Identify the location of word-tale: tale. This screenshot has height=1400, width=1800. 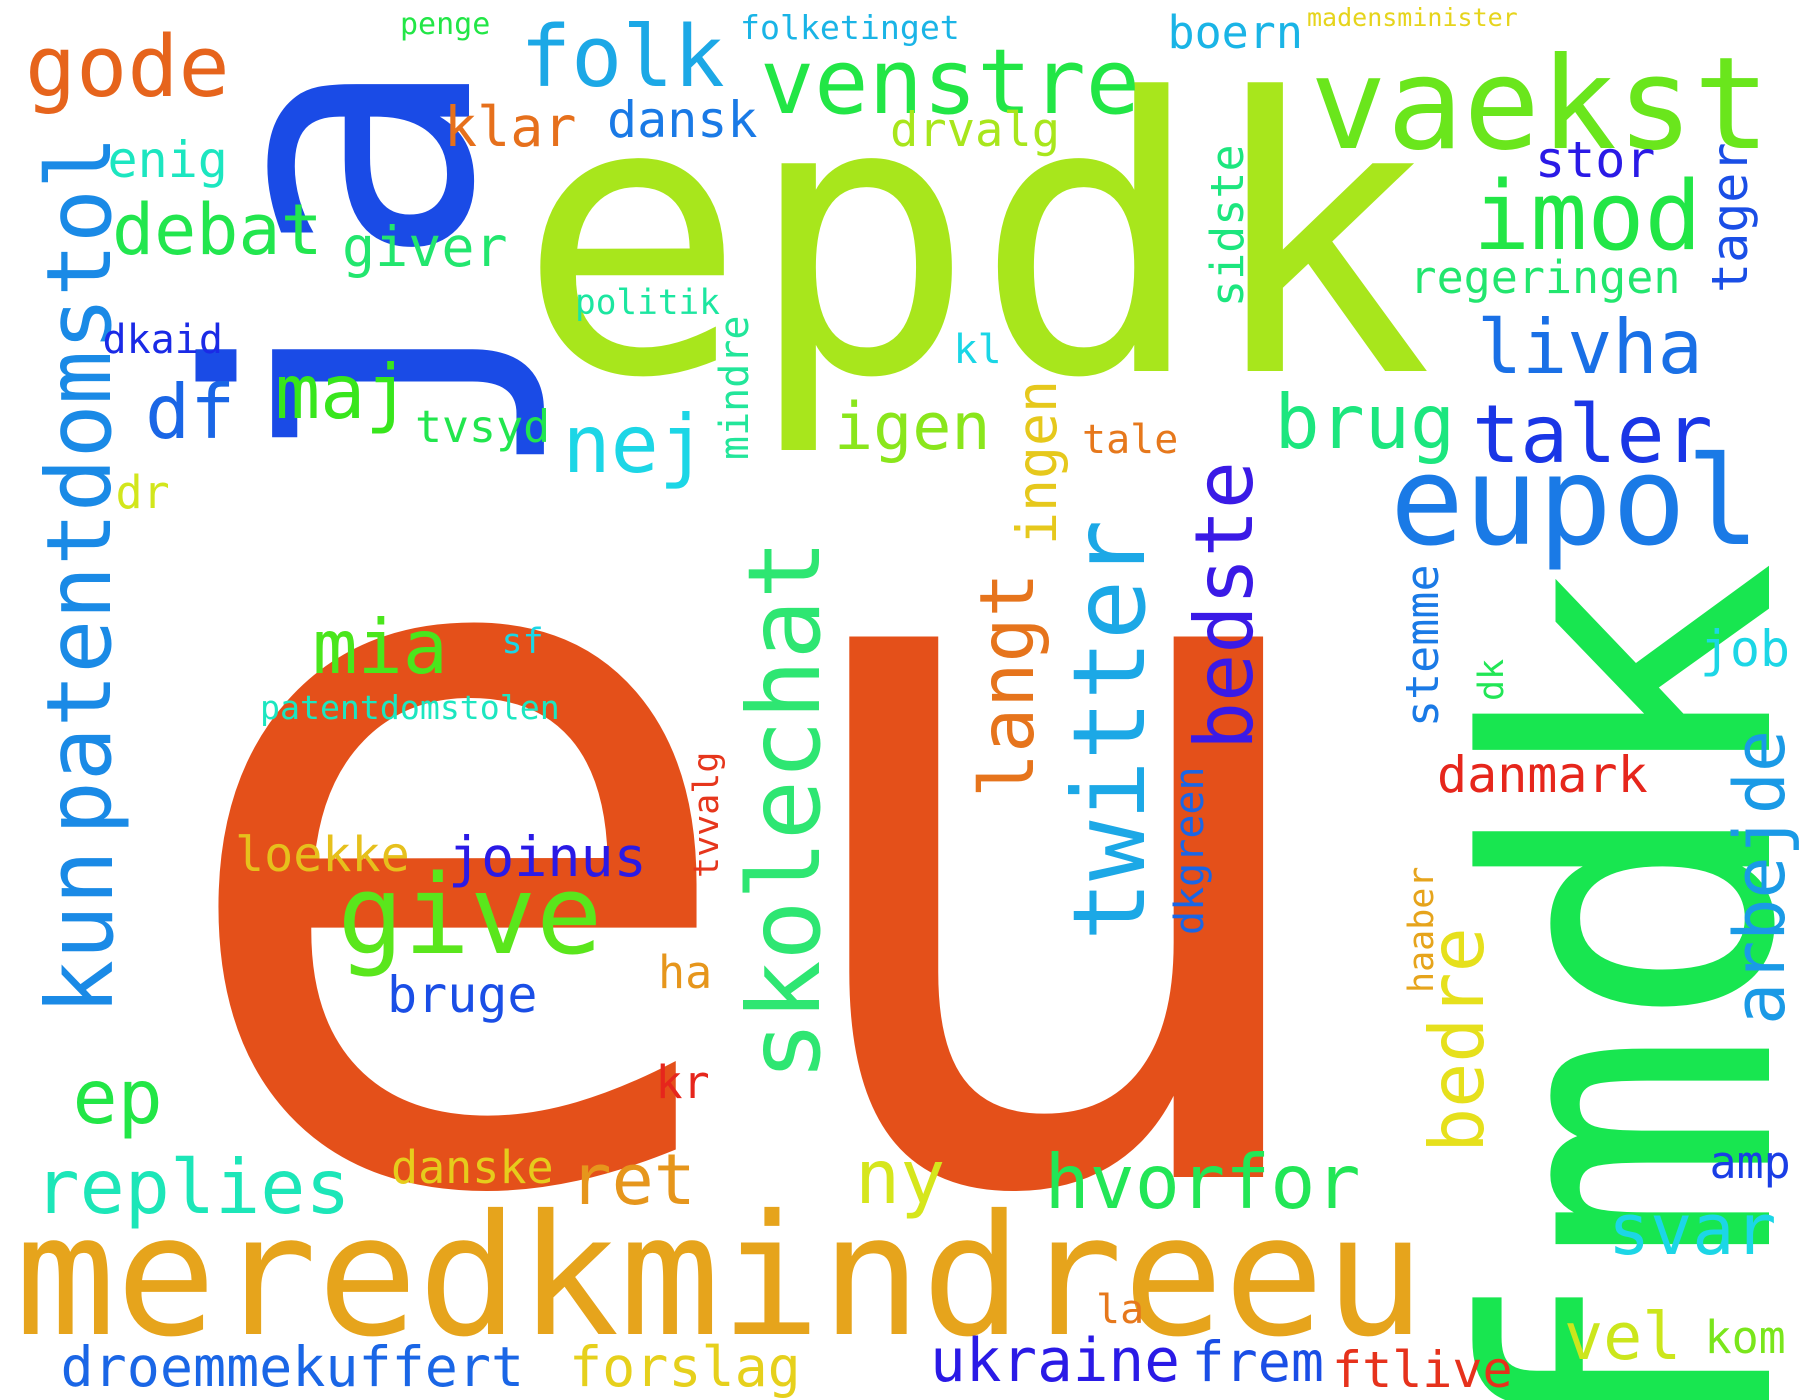
(1130, 440).